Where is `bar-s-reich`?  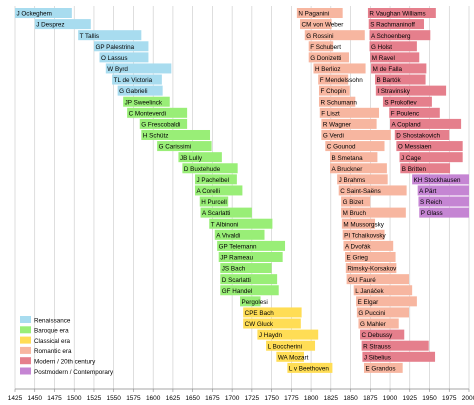
bar-s-reich is located at coordinates (443, 201).